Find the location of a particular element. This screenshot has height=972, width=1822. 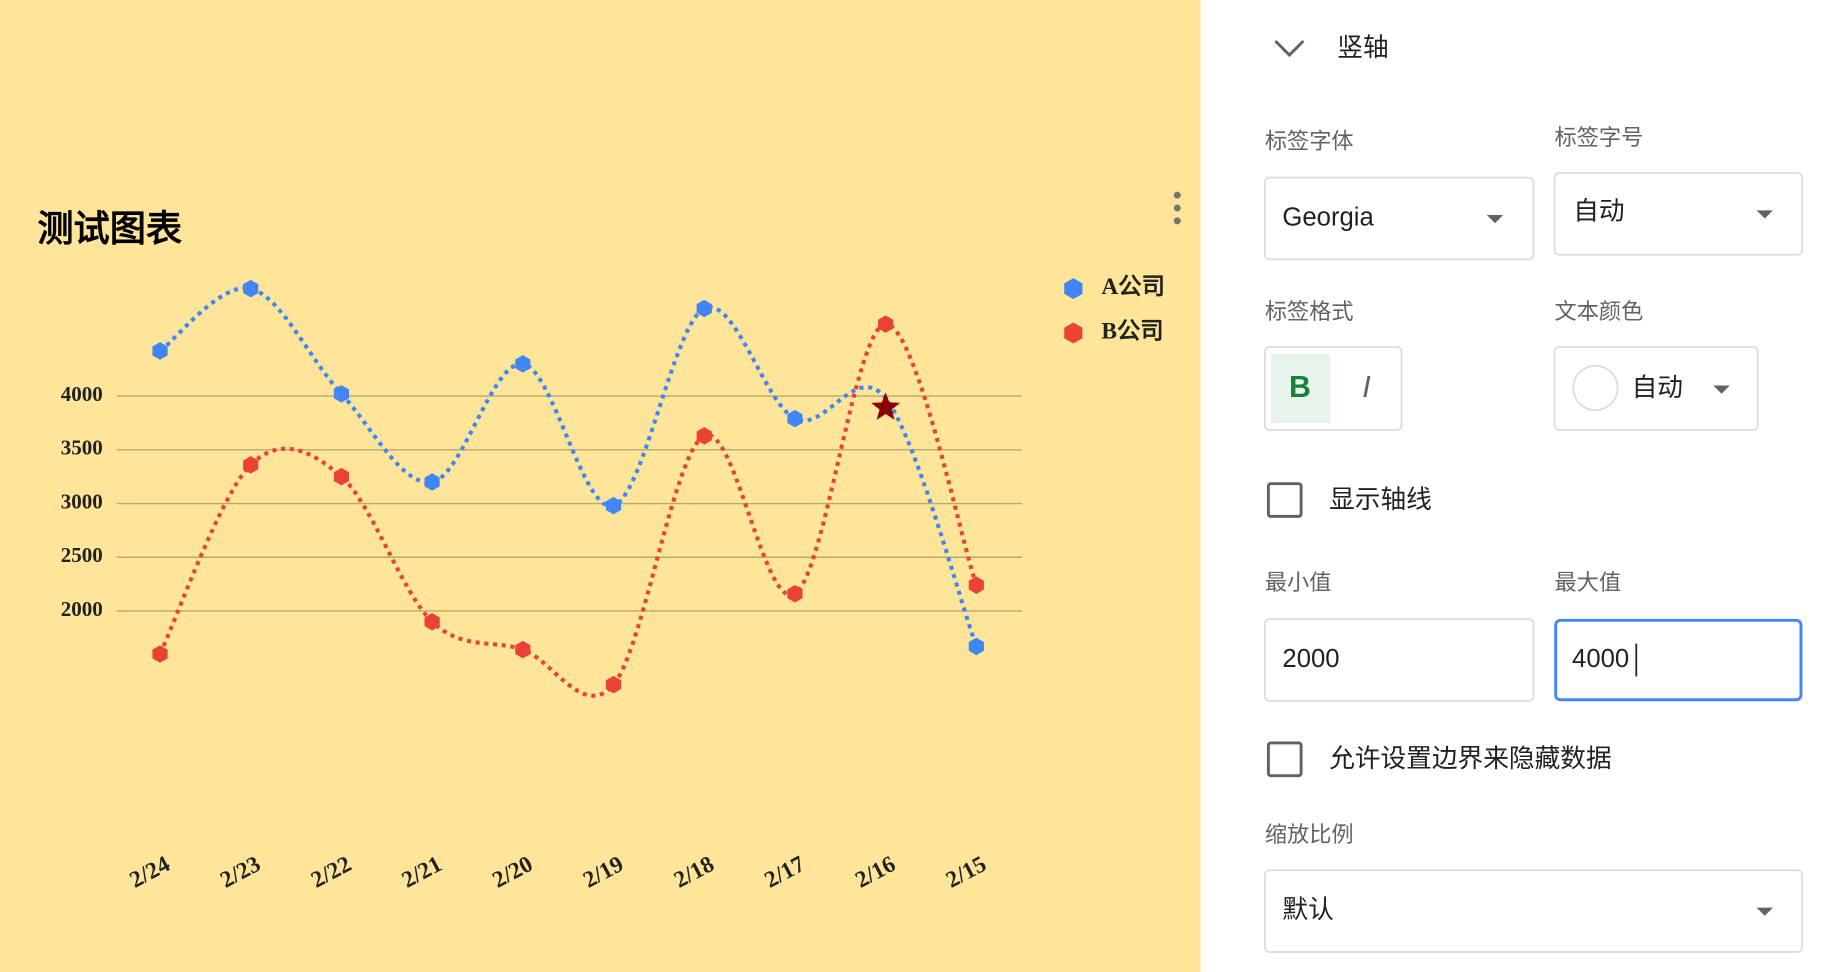

field-label: 最小值 is located at coordinates (1298, 582).